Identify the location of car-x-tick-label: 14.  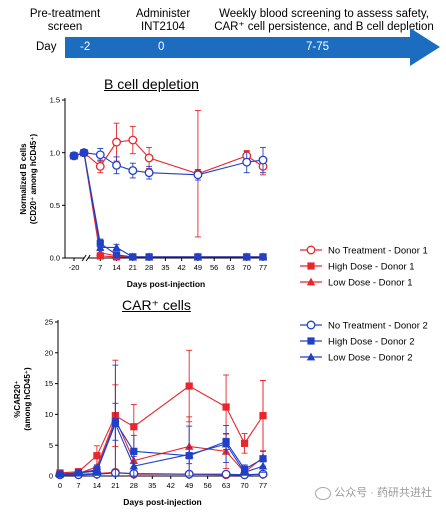
(97, 485).